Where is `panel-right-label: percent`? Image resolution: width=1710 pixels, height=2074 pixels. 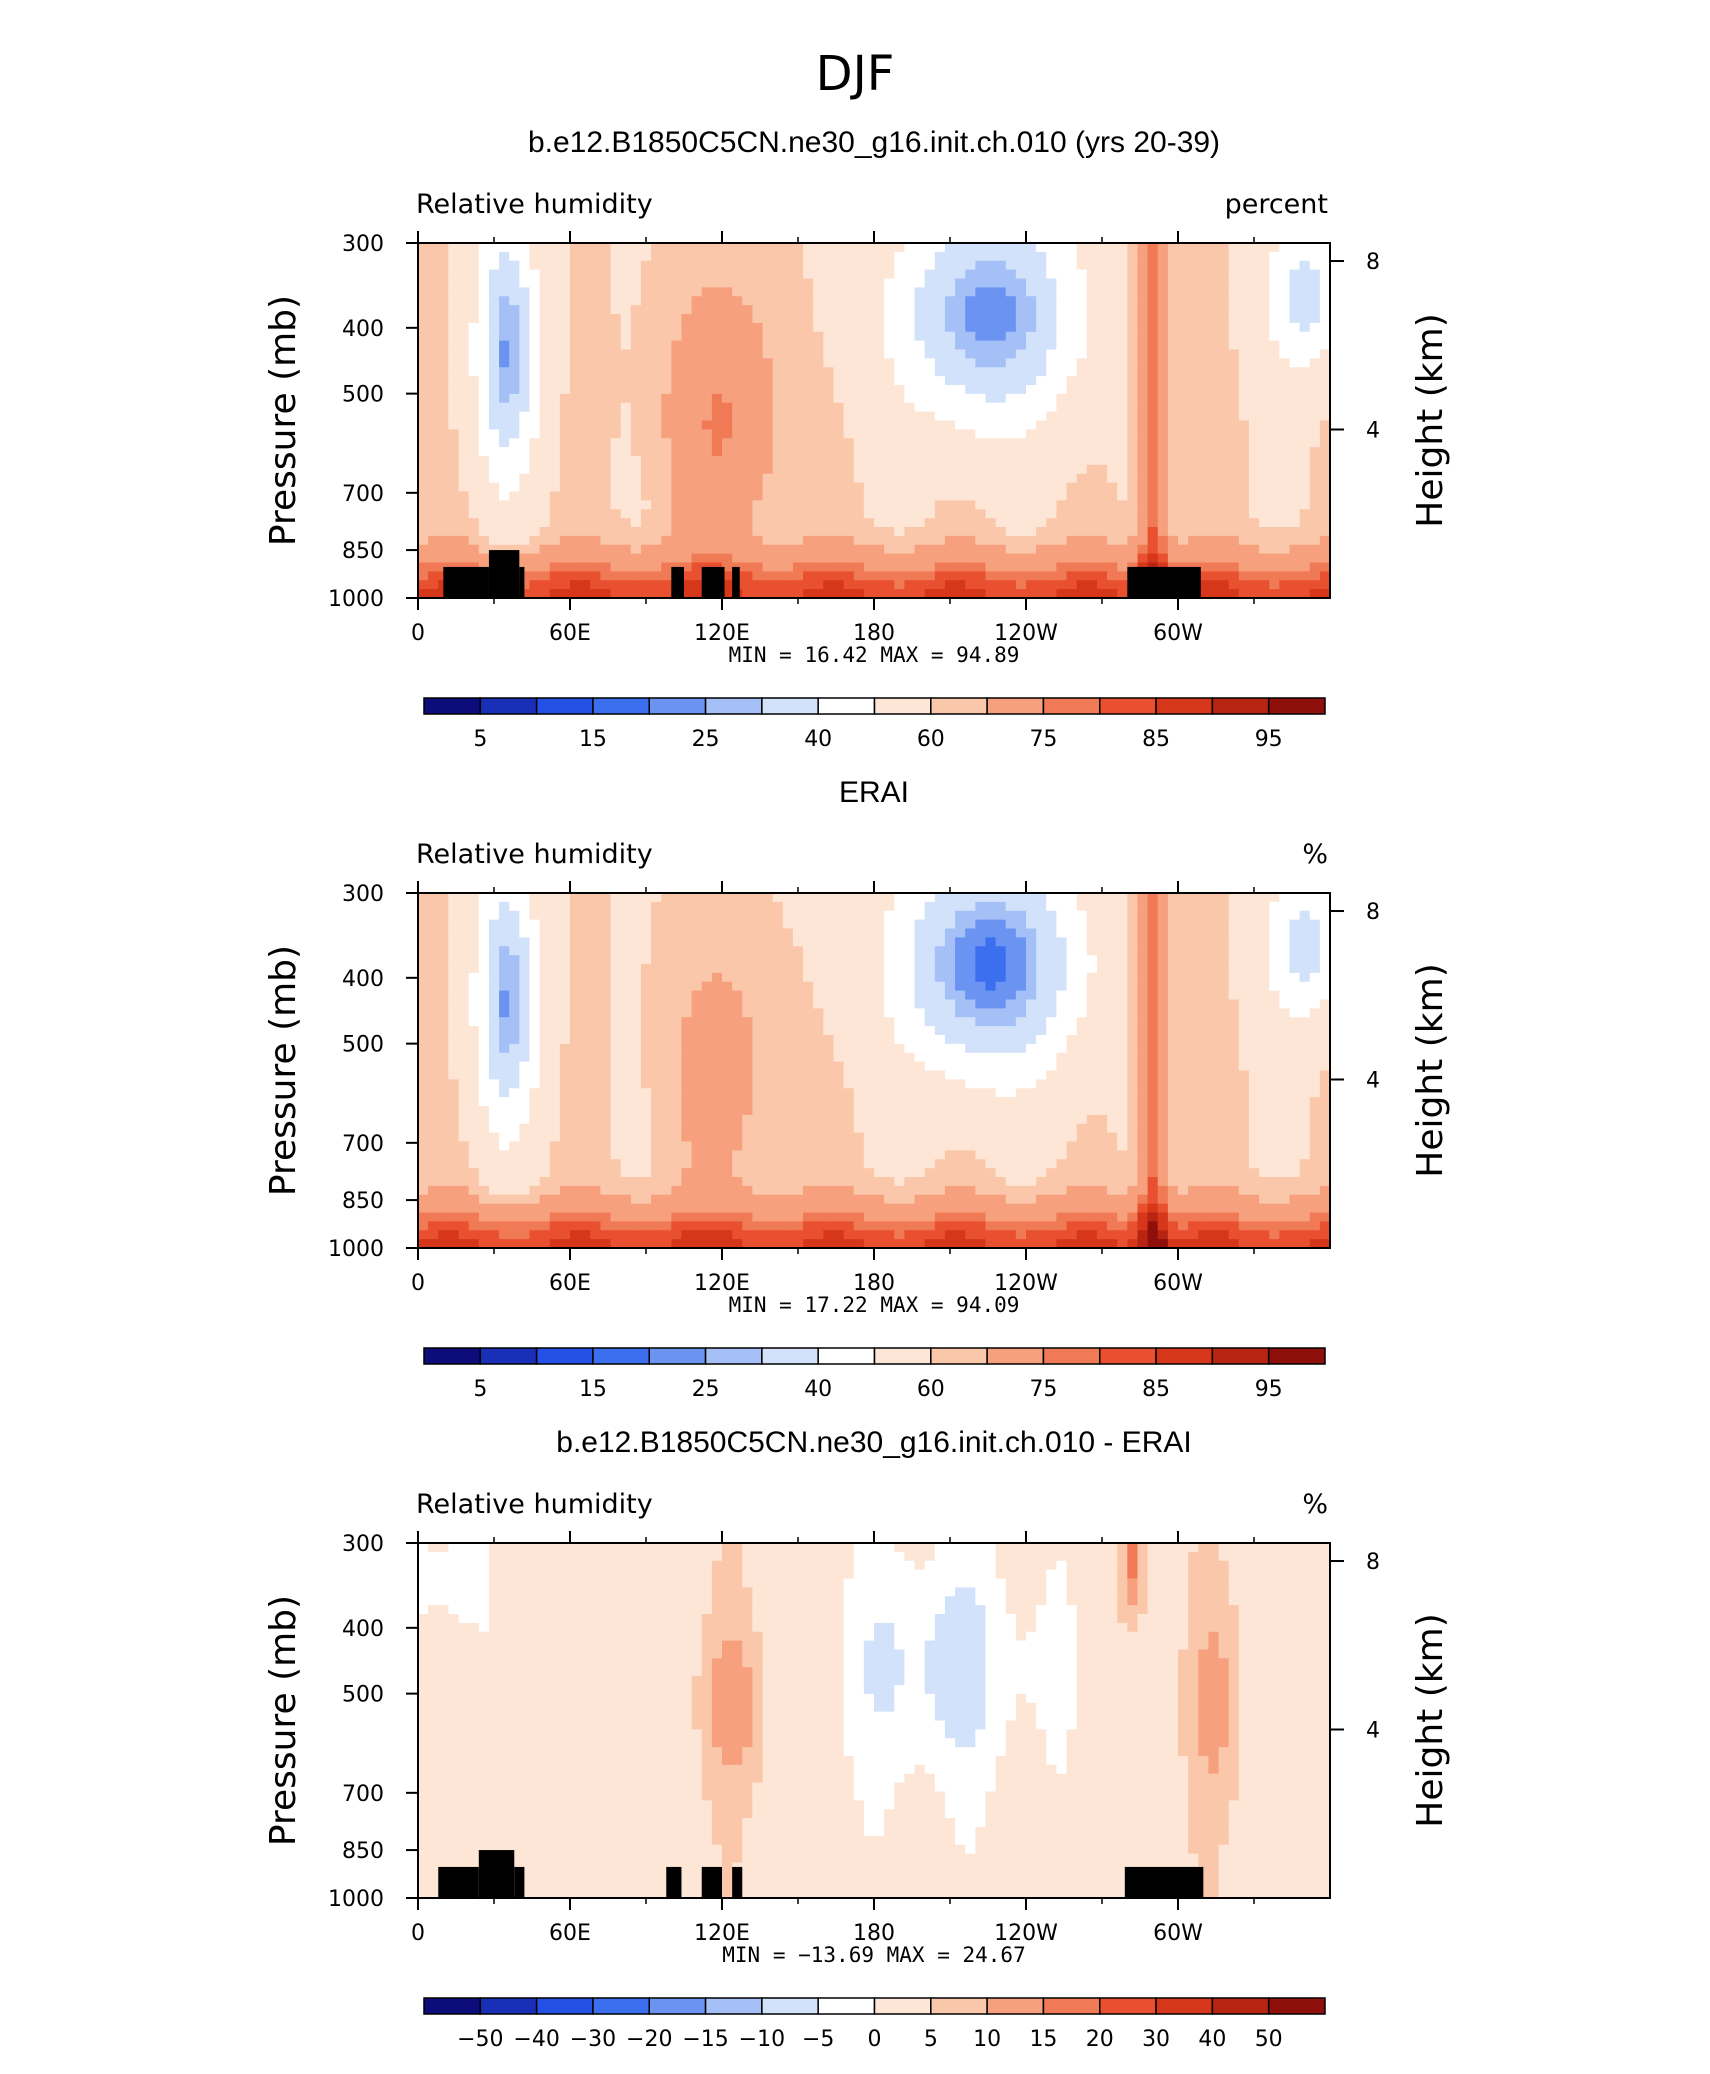
panel-right-label: percent is located at coordinates (1276, 204).